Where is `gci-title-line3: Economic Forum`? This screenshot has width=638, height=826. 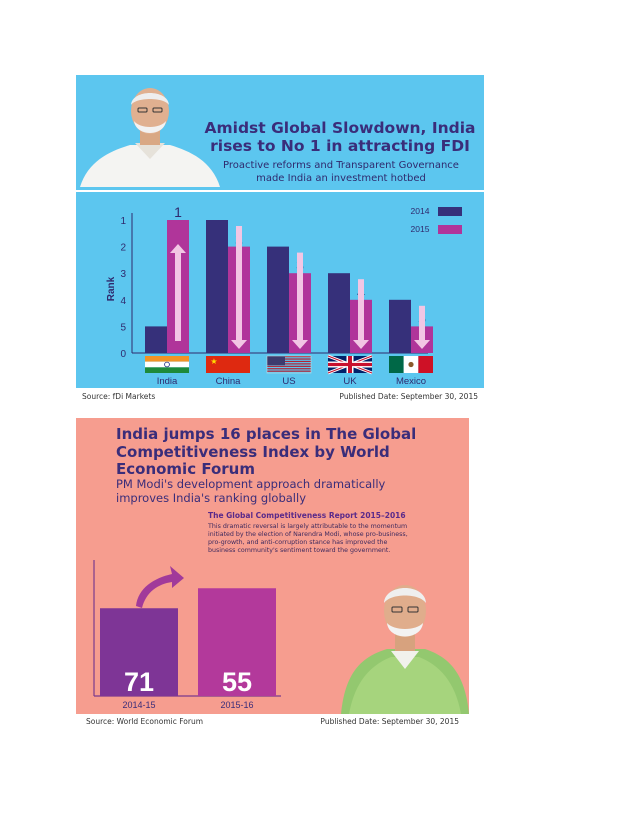
gci-title-line3: Economic Forum is located at coordinates (185, 469).